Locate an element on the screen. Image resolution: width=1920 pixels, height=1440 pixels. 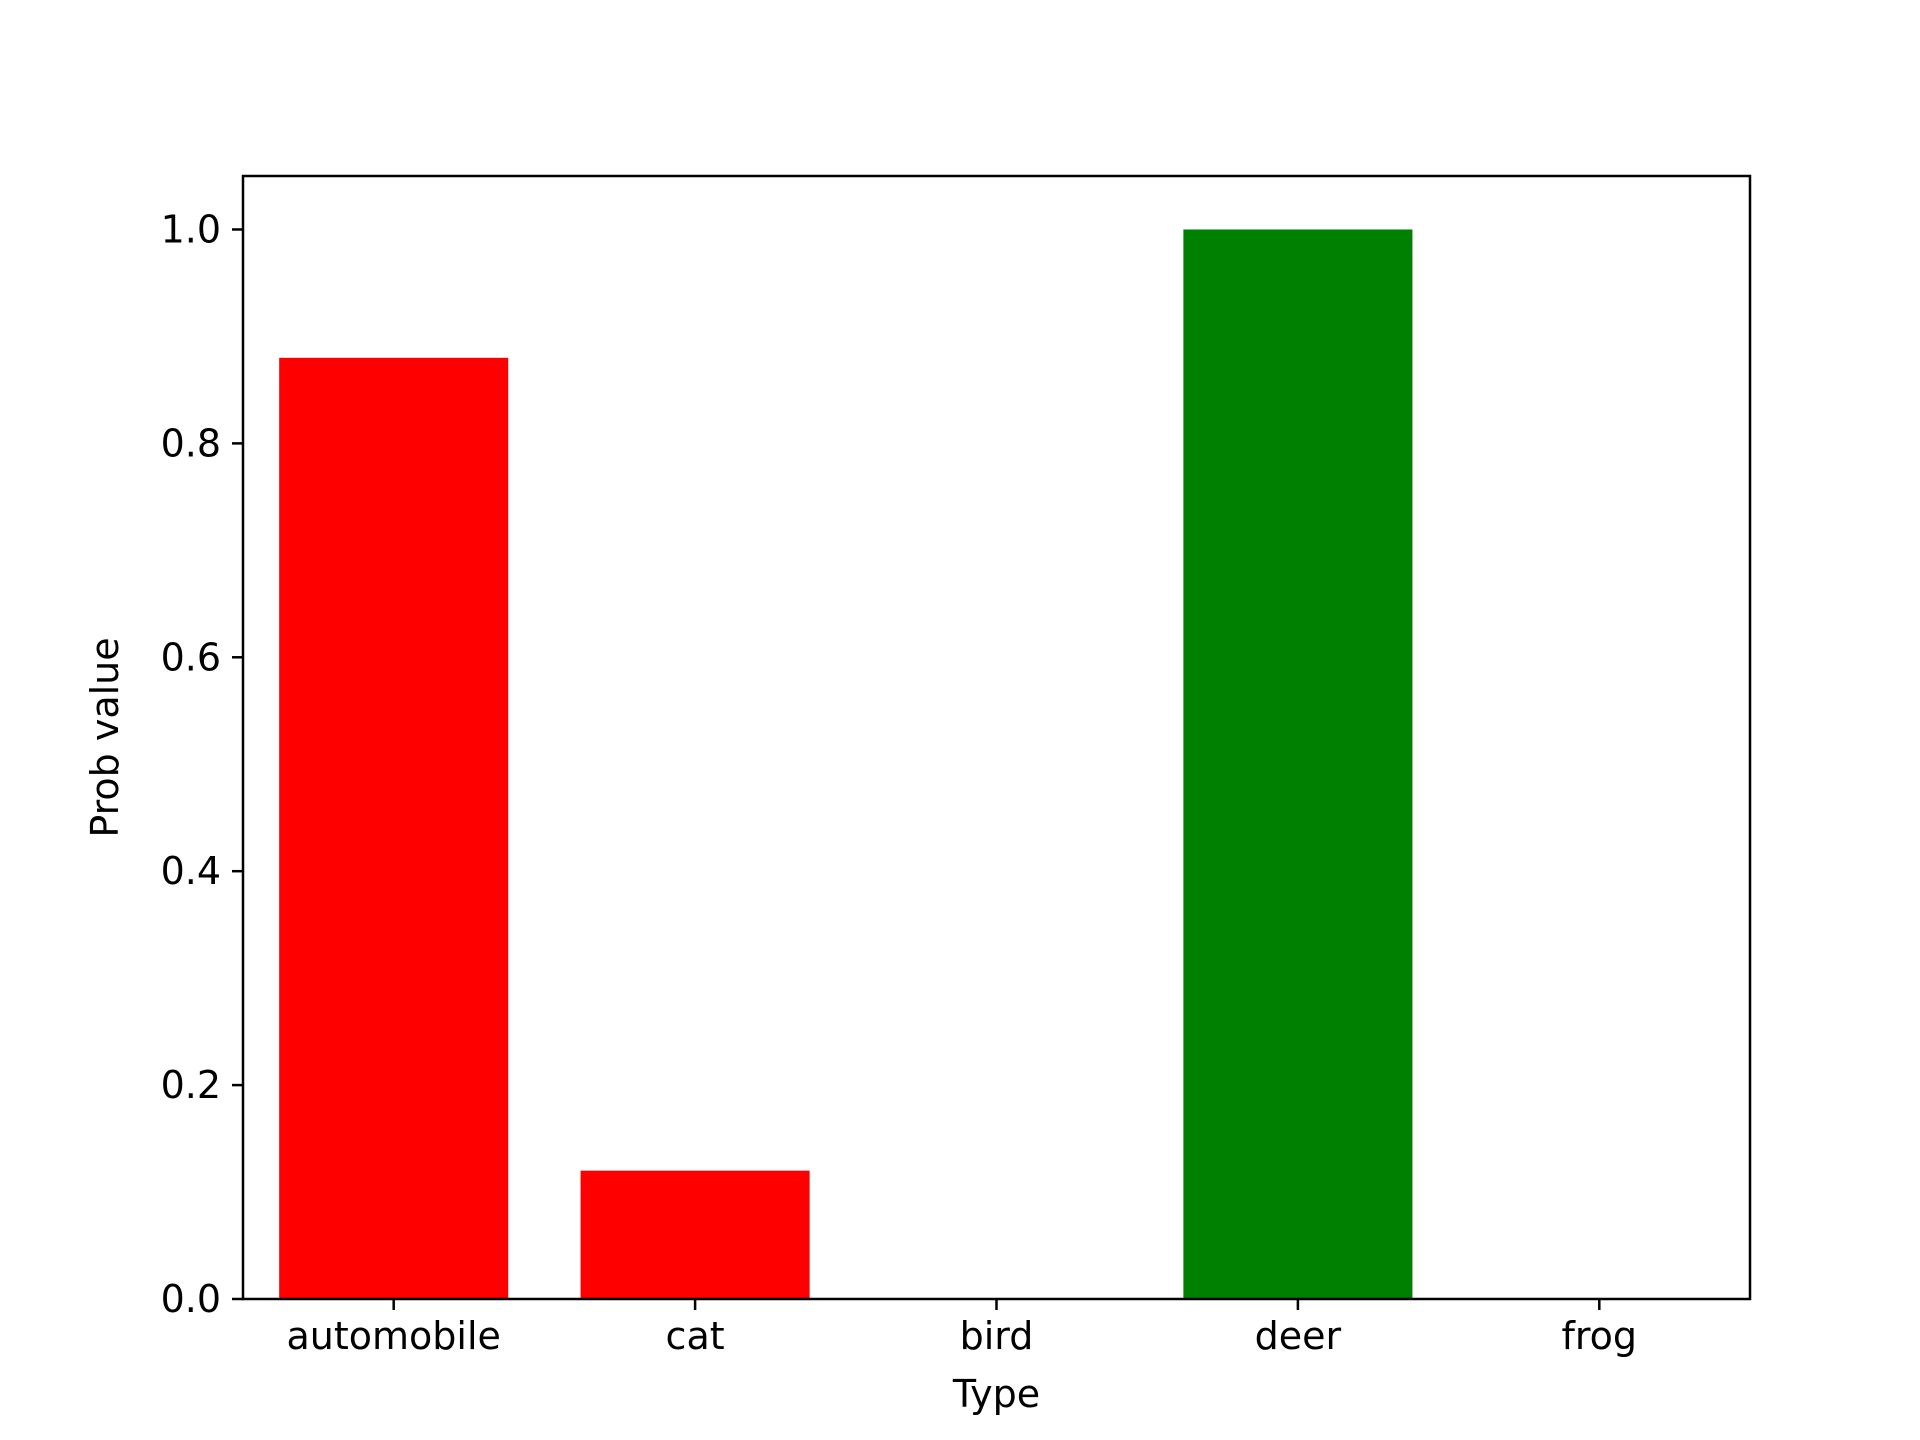
y-axis-ticks: 0.0 0.2 0.4 0.6 0.8 1.0 is located at coordinates (202, 764).